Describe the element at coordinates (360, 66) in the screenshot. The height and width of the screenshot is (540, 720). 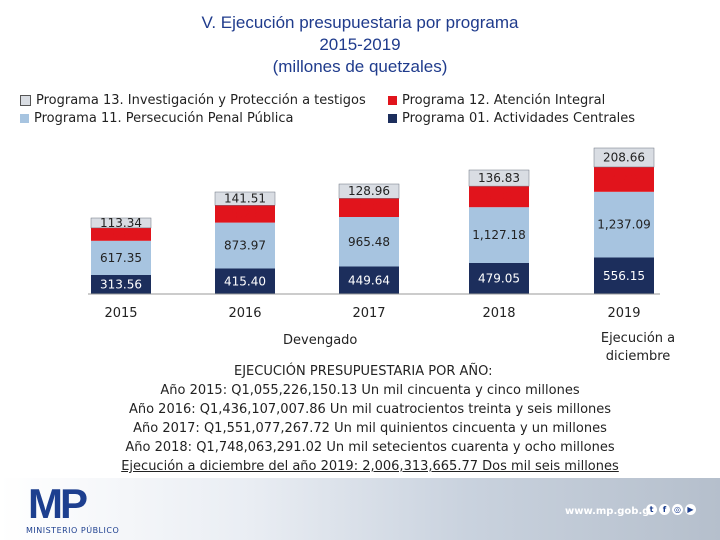
I see `chart-title-line-3: (millones de quetzales)` at that location.